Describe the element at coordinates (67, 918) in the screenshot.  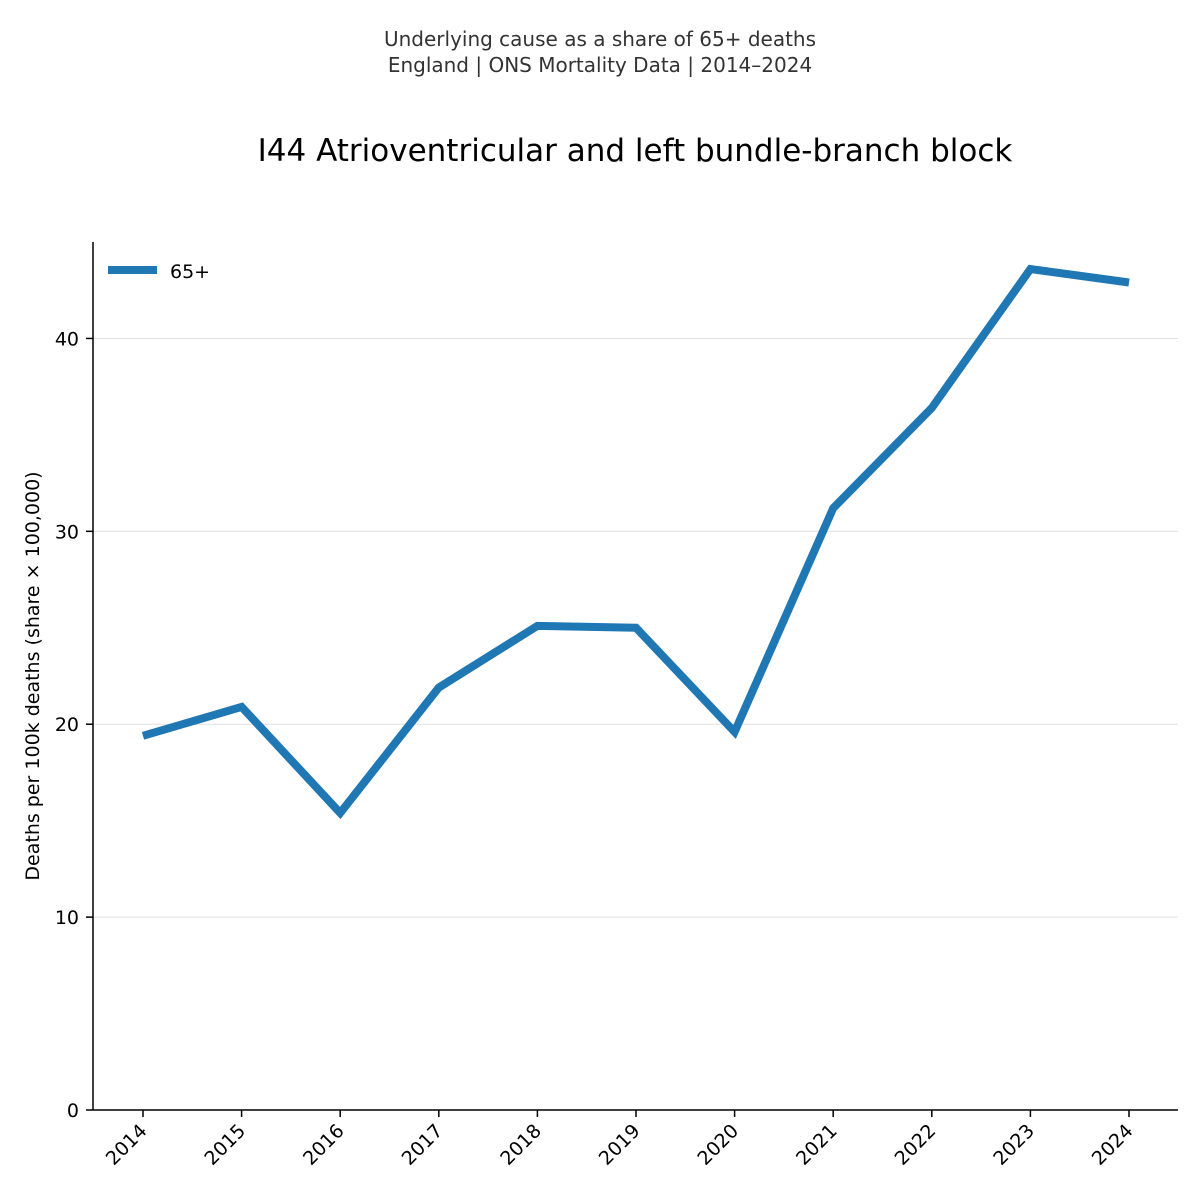
I see `y-tick-label: 10` at that location.